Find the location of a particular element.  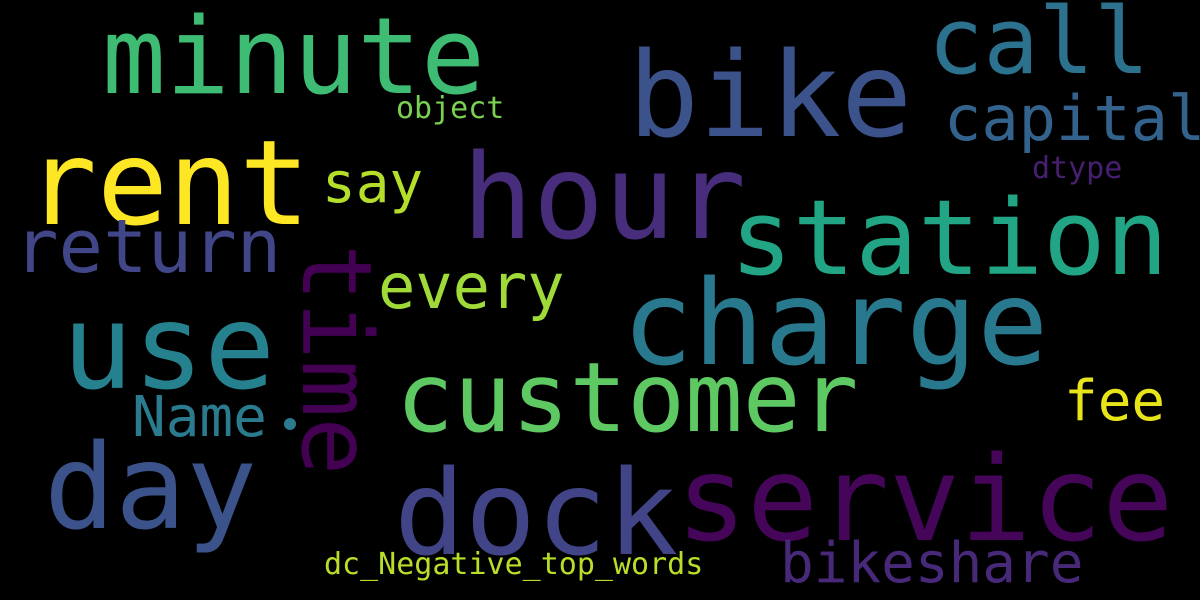

dot-mark is located at coordinates (290, 424).